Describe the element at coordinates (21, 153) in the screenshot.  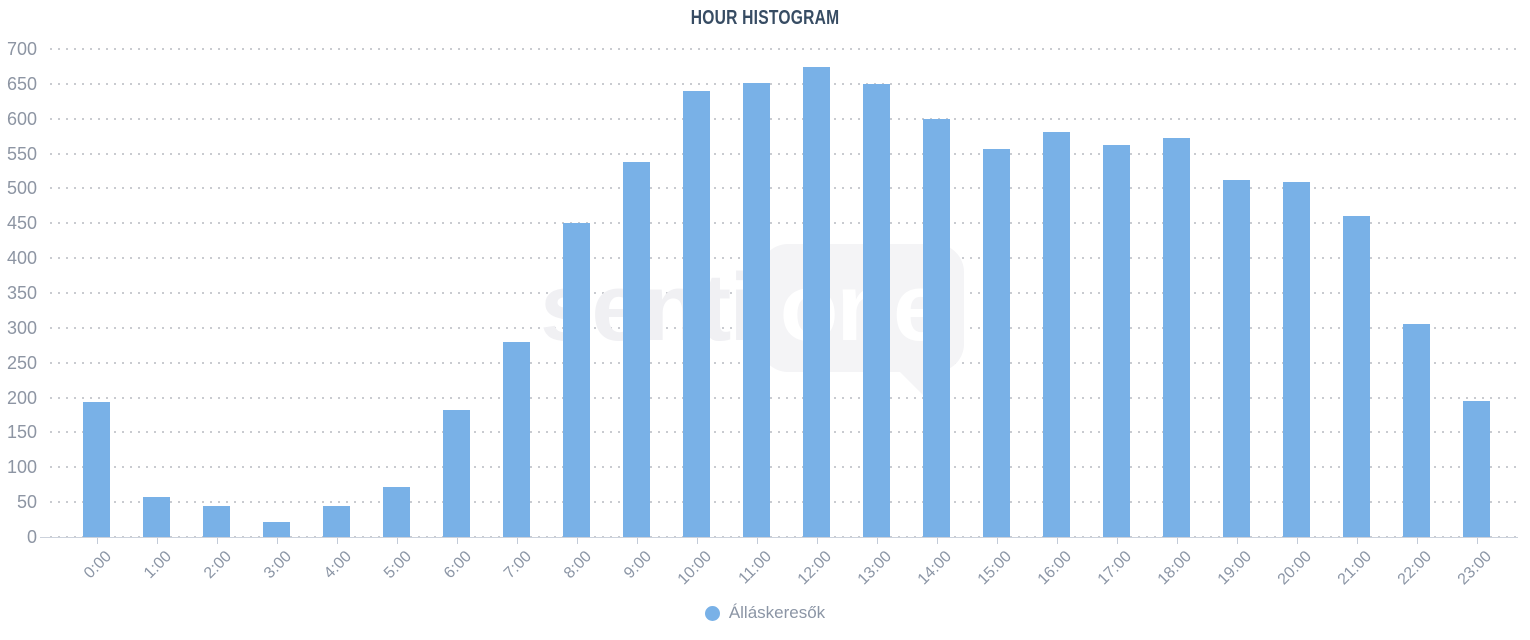
I see `y-axis-label: 550` at that location.